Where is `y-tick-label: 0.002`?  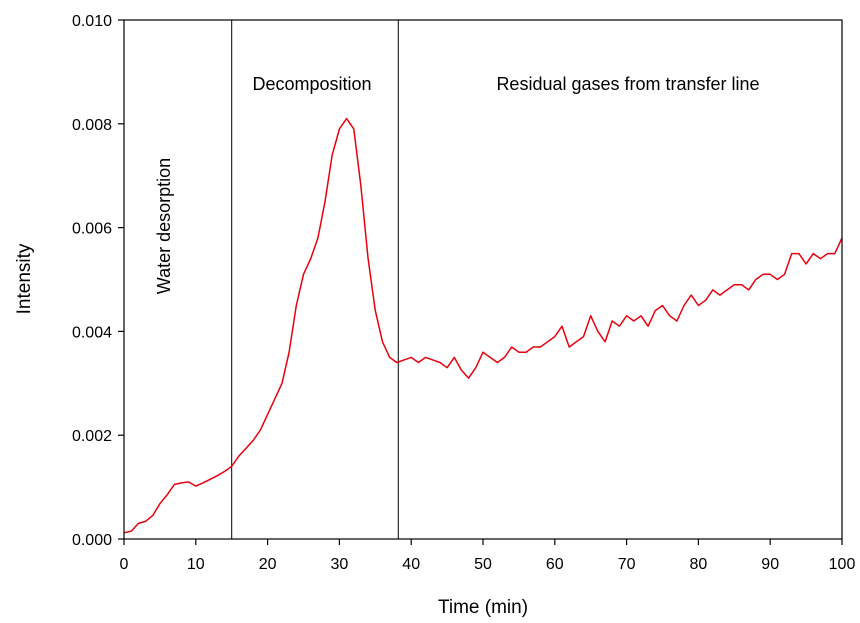
y-tick-label: 0.002 is located at coordinates (92, 436).